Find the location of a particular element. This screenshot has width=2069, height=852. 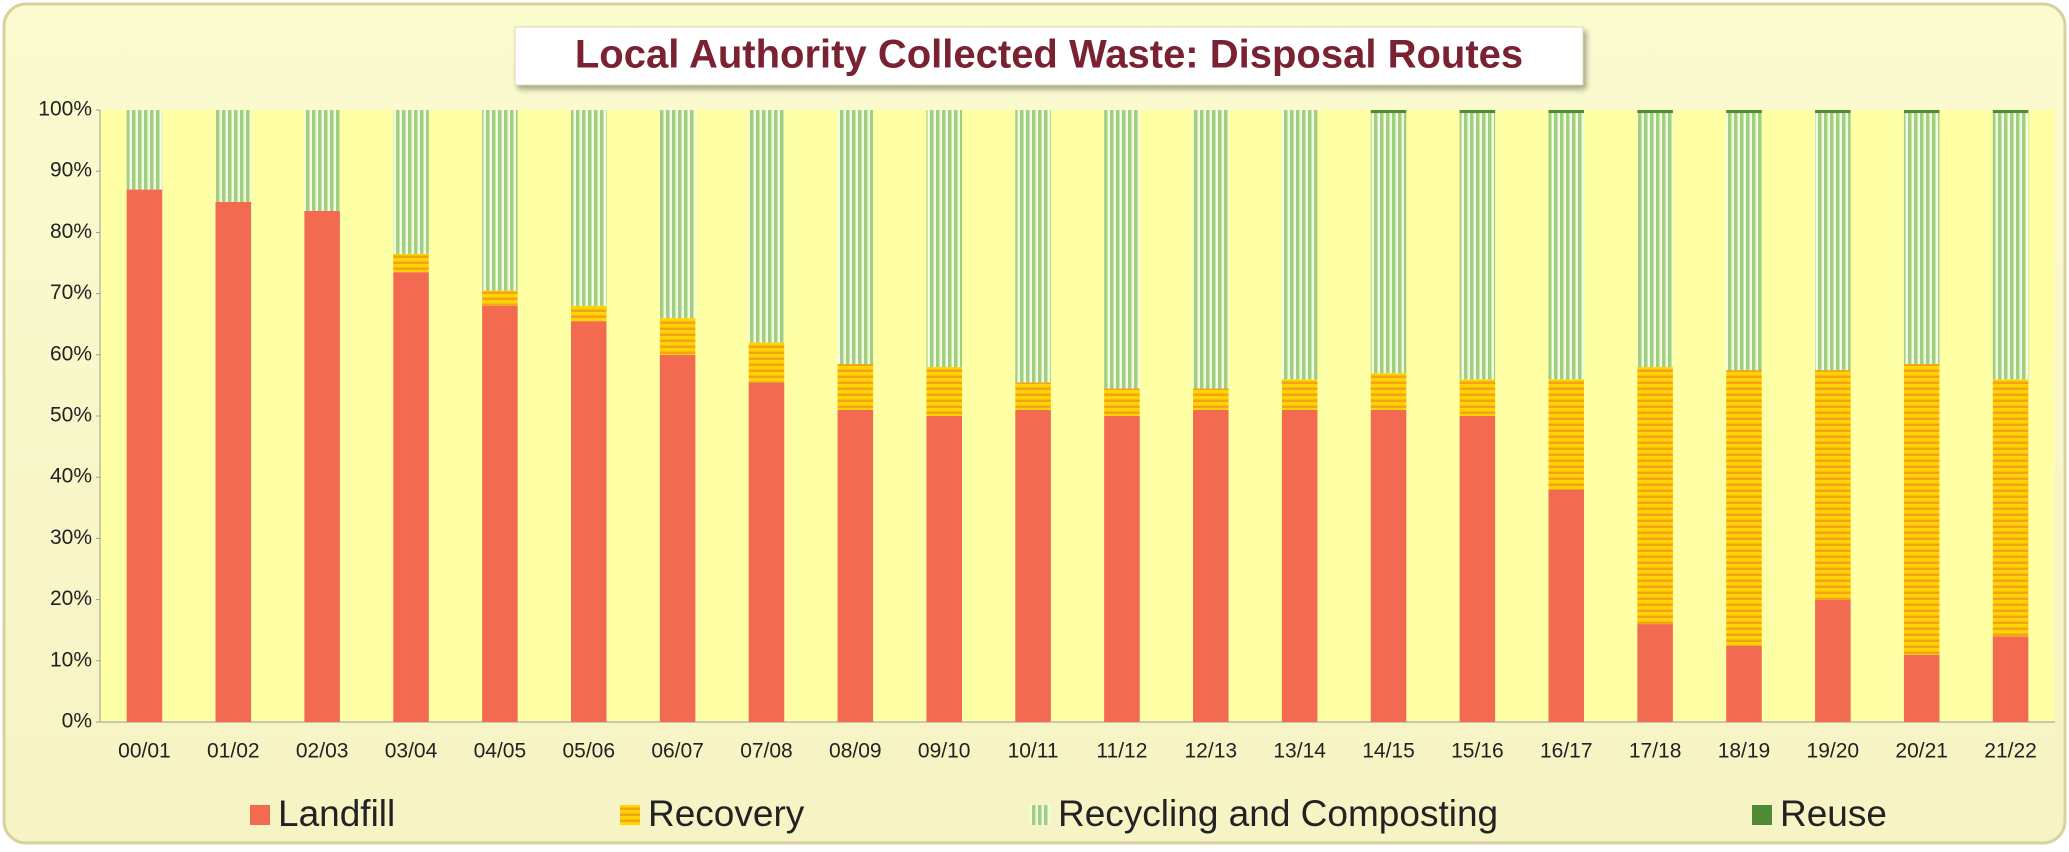

y-tick-label: 50% is located at coordinates (71, 415).